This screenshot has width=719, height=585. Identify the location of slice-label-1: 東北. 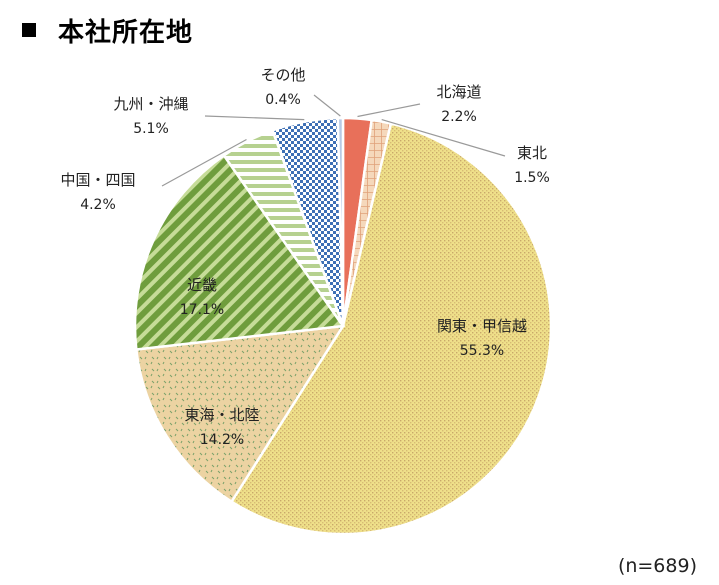
(532, 153).